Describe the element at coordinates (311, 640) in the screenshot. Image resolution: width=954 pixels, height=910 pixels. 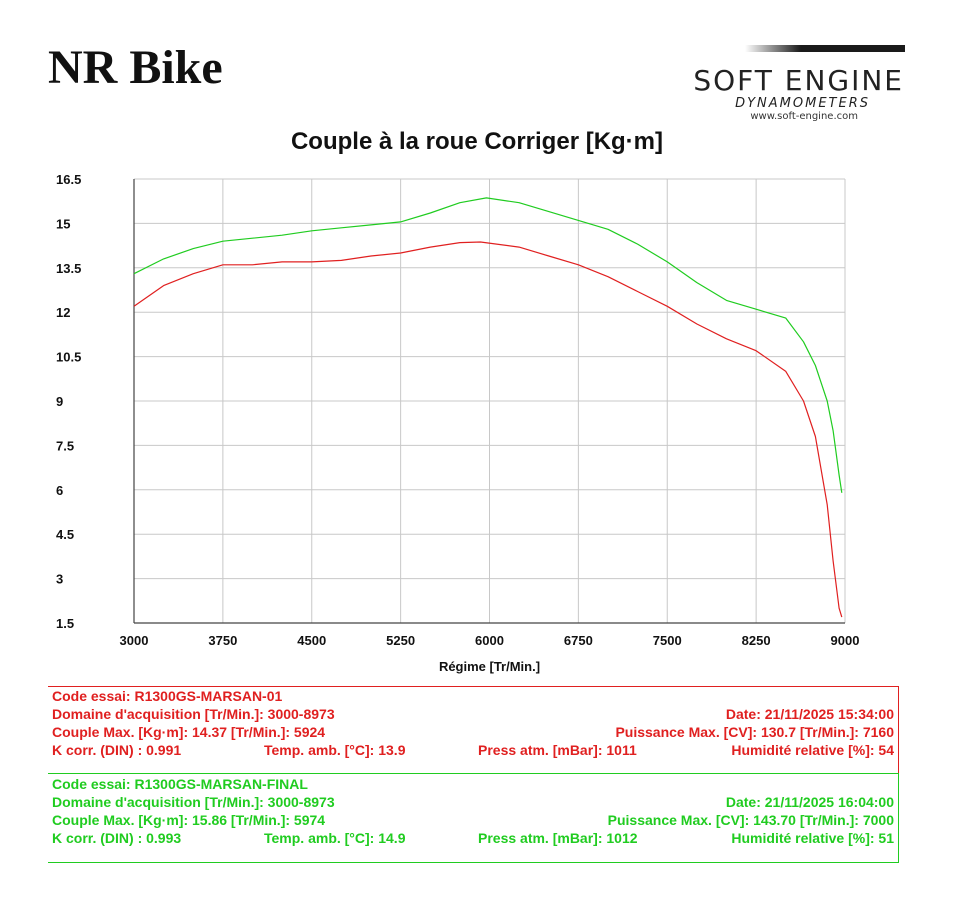
I see `x-tick-label: 4500` at that location.